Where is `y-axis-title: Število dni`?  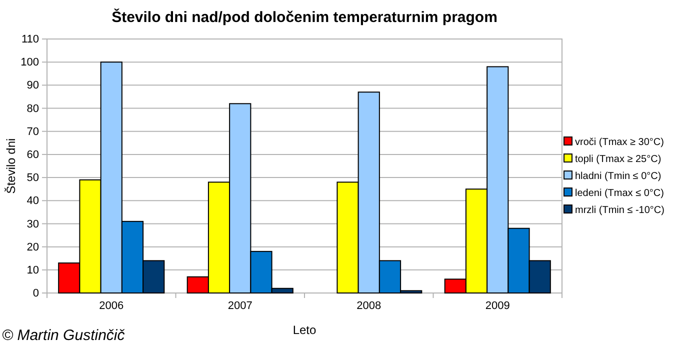 y-axis-title: Število dni is located at coordinates (11, 166).